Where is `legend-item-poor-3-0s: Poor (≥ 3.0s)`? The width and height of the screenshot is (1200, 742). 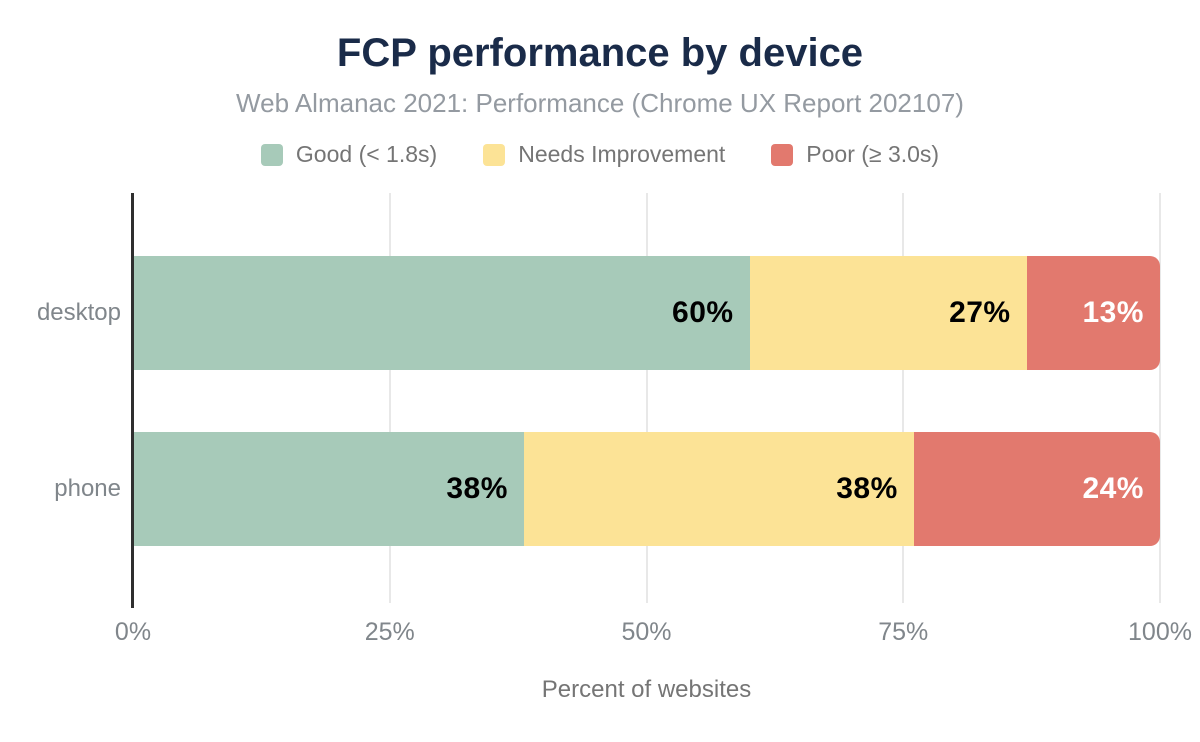
legend-item-poor-3-0s: Poor (≥ 3.0s) is located at coordinates (855, 154).